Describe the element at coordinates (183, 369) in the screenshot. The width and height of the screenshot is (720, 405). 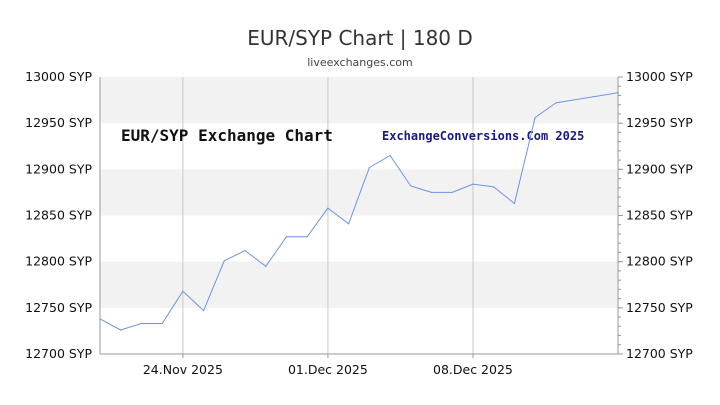
I see `x-tick-label: 24.Nov 2025` at that location.